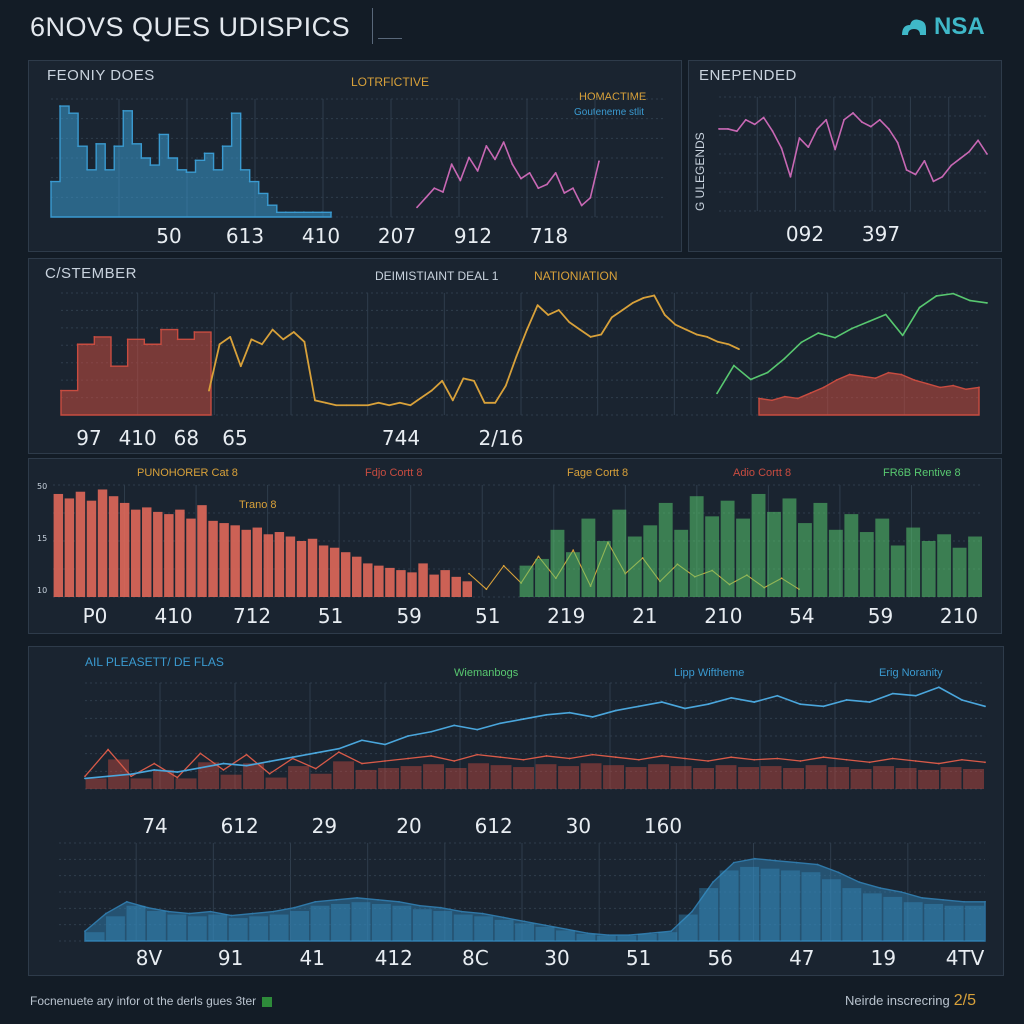 The image size is (1024, 1024). I want to click on series-fdjo-point, so click(469, 573).